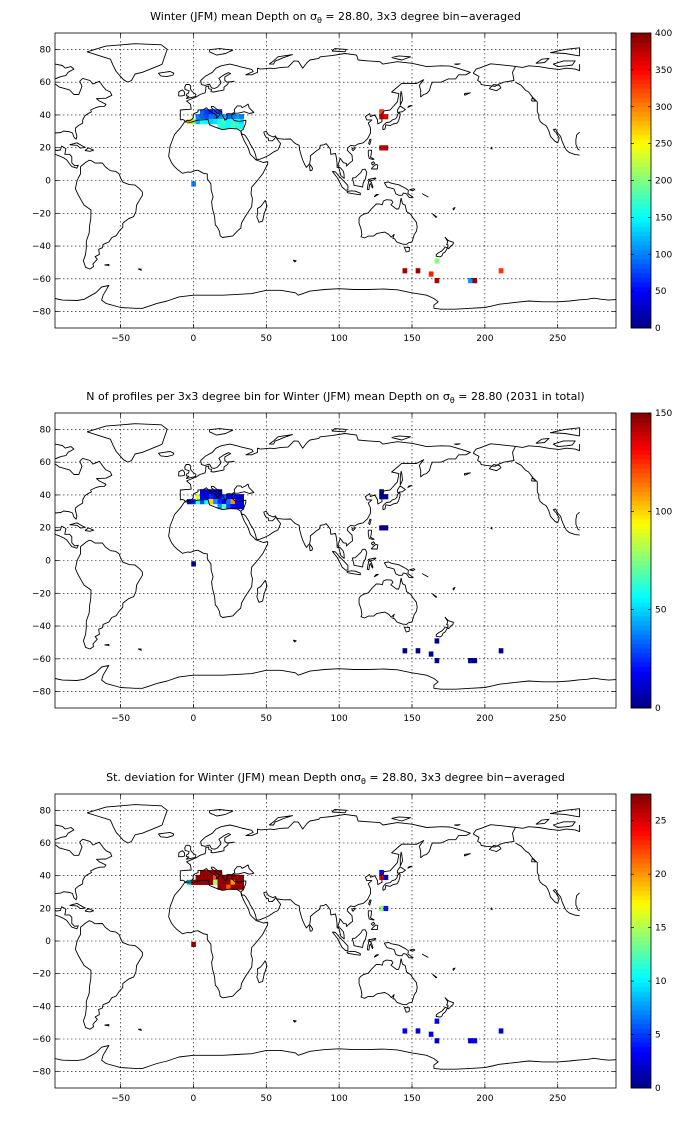  I want to click on y-tick-label: −80, so click(41, 1073).